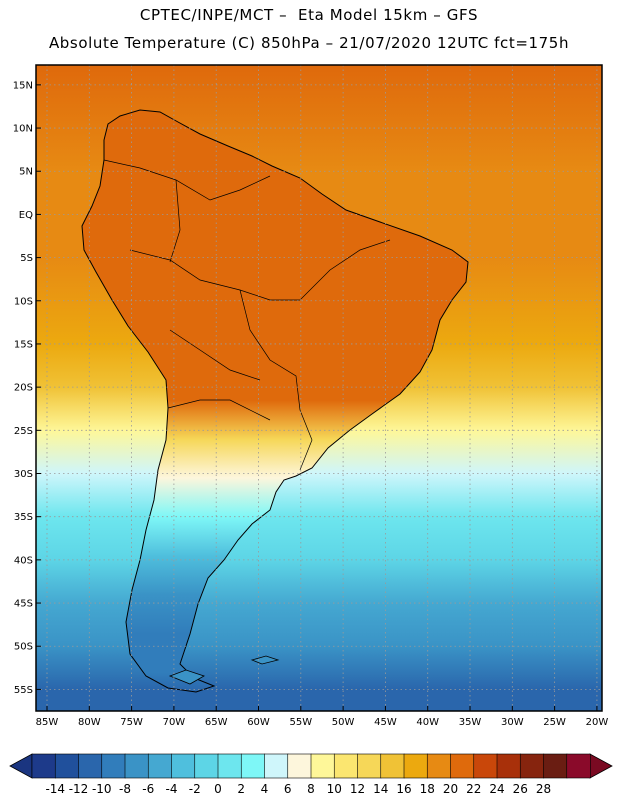 The width and height of the screenshot is (618, 800). What do you see at coordinates (23, 560) in the screenshot?
I see `latitude-label: 40S` at bounding box center [23, 560].